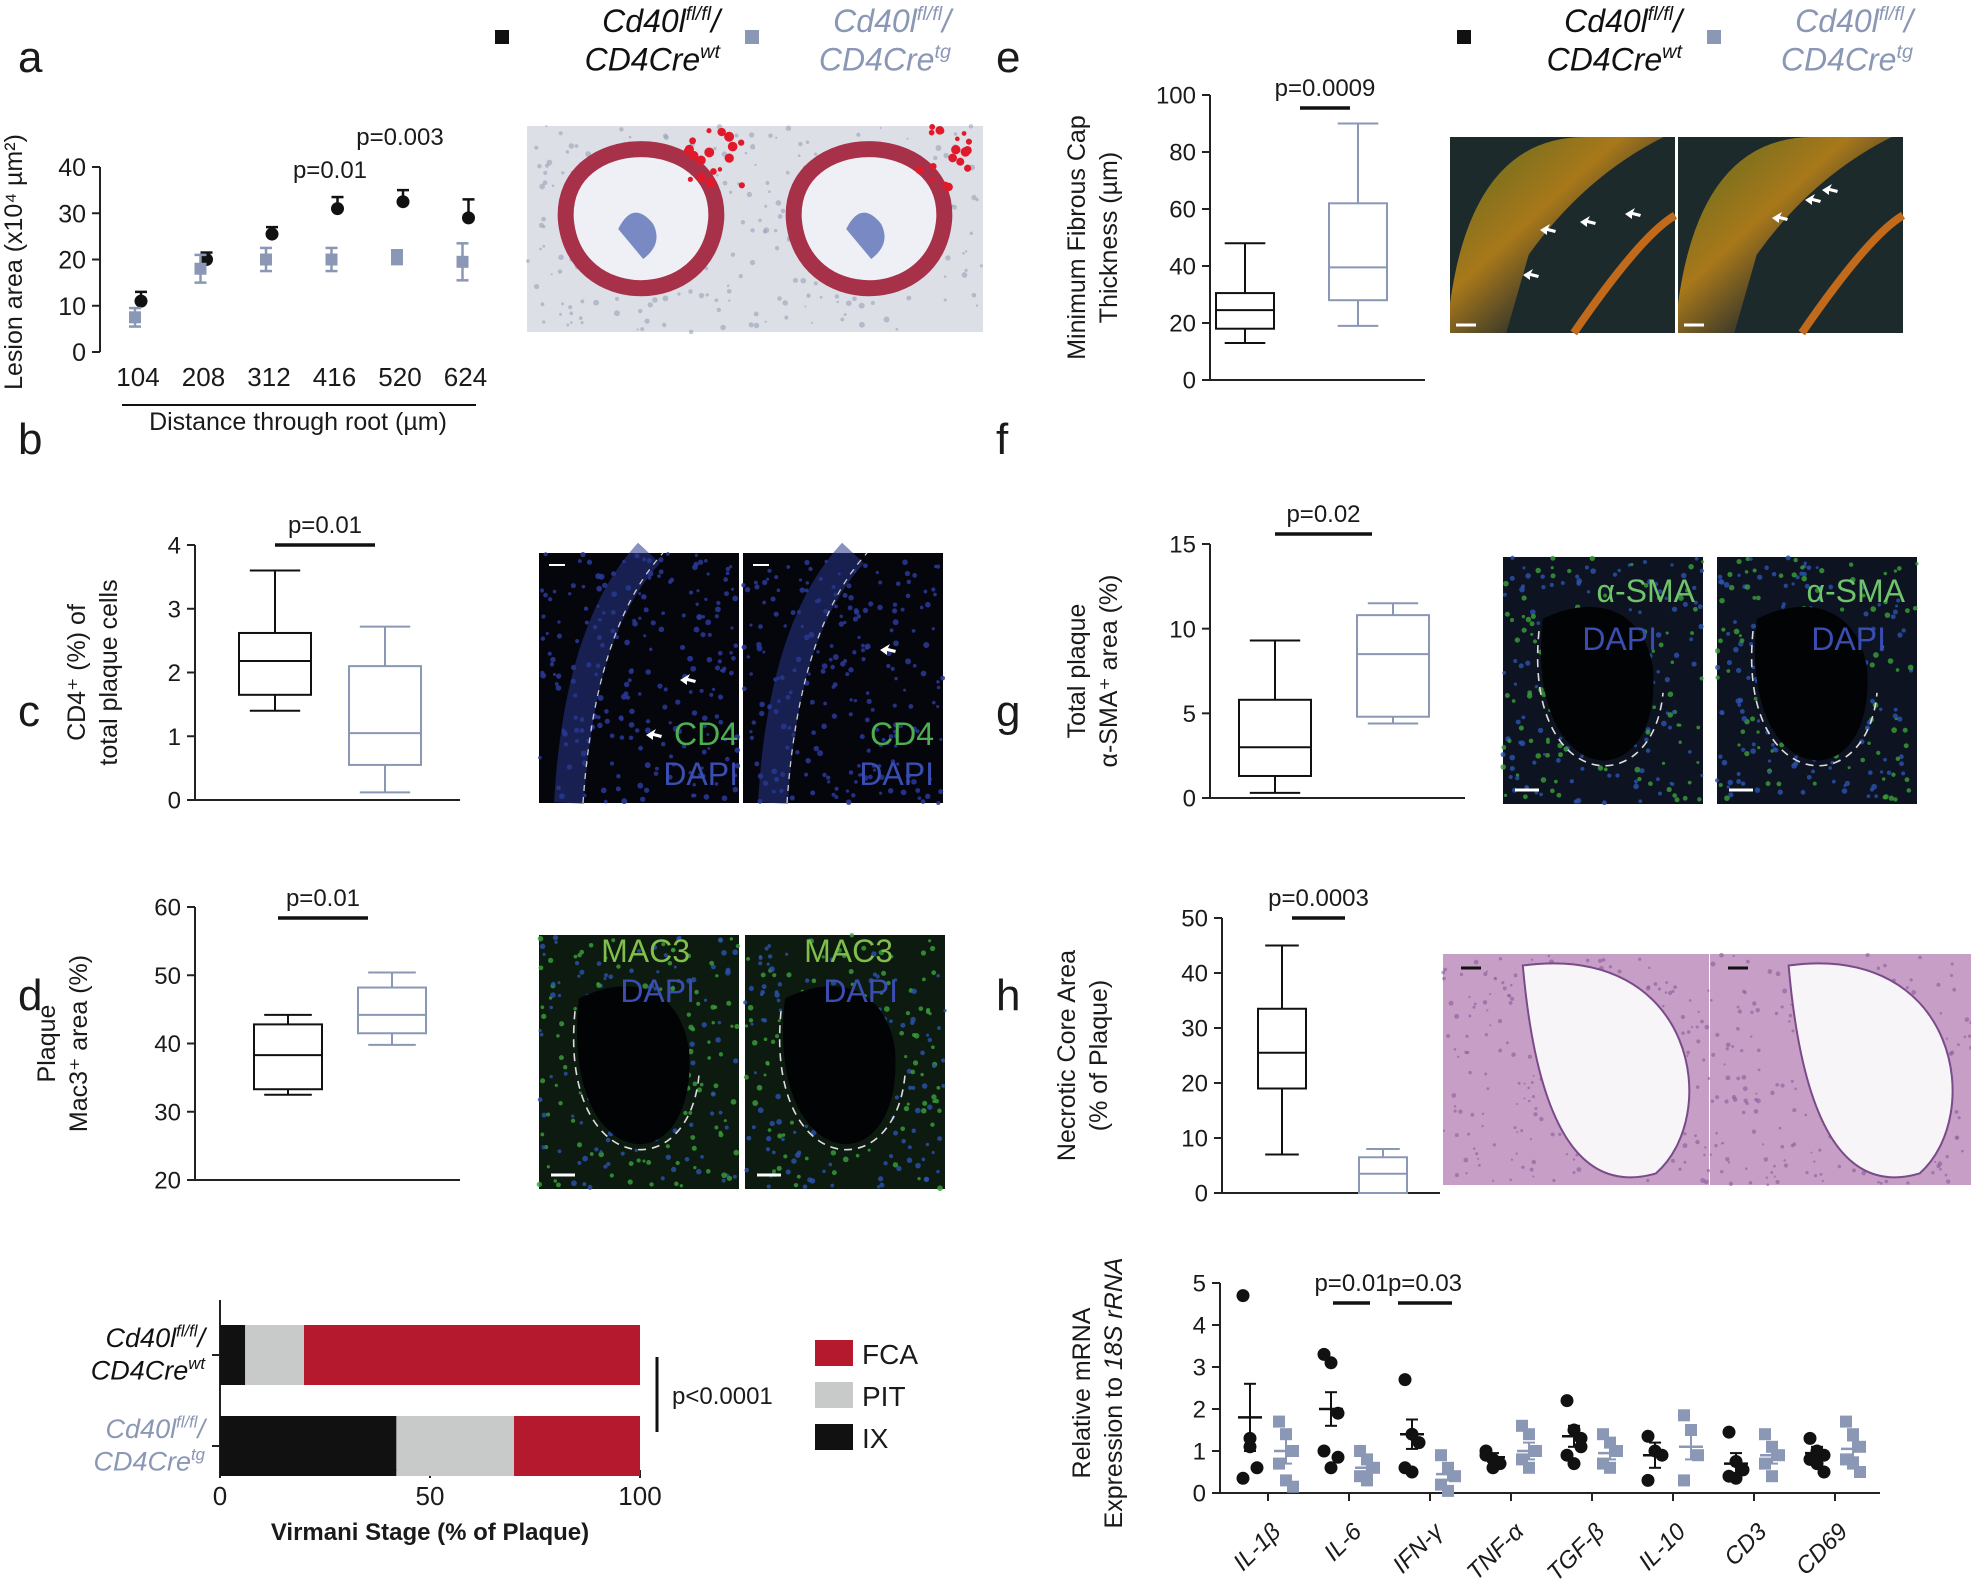 This screenshot has height=1587, width=1971. Describe the element at coordinates (201, 1338) in the screenshot. I see `panel-d-row-label-wt-slash: /` at that location.